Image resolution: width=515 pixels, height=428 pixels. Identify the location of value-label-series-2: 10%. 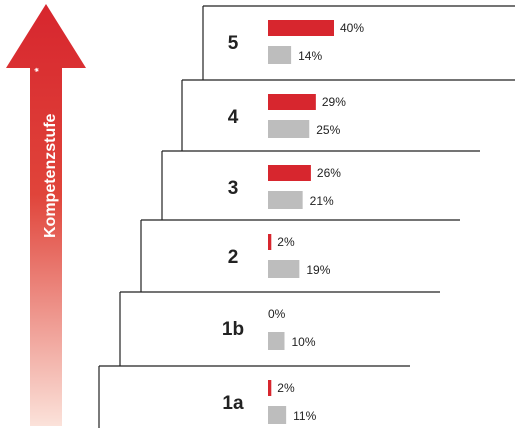
(304, 342).